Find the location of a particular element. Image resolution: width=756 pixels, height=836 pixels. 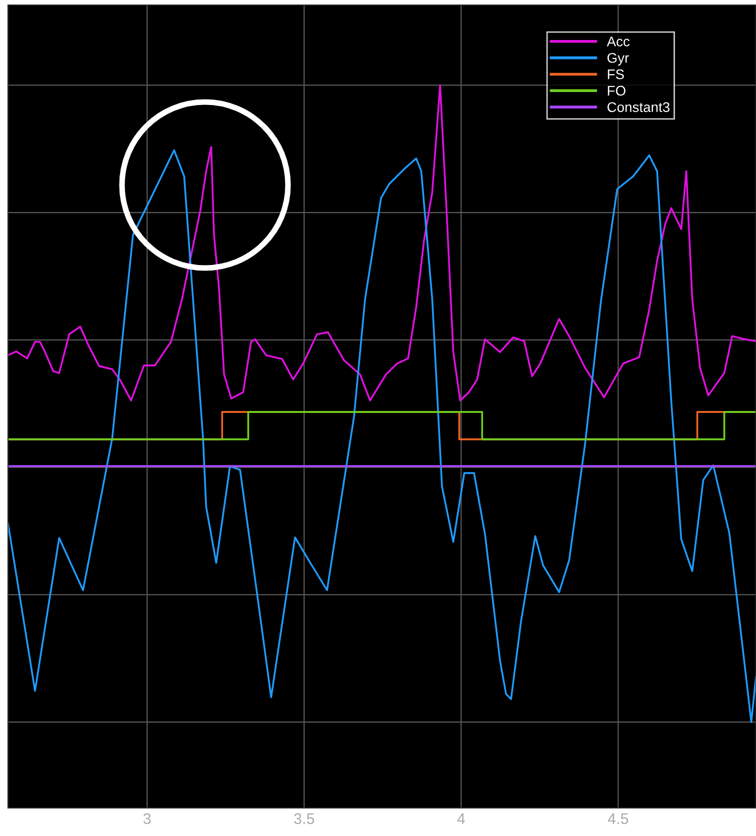

legend-label: Acc is located at coordinates (618, 41).